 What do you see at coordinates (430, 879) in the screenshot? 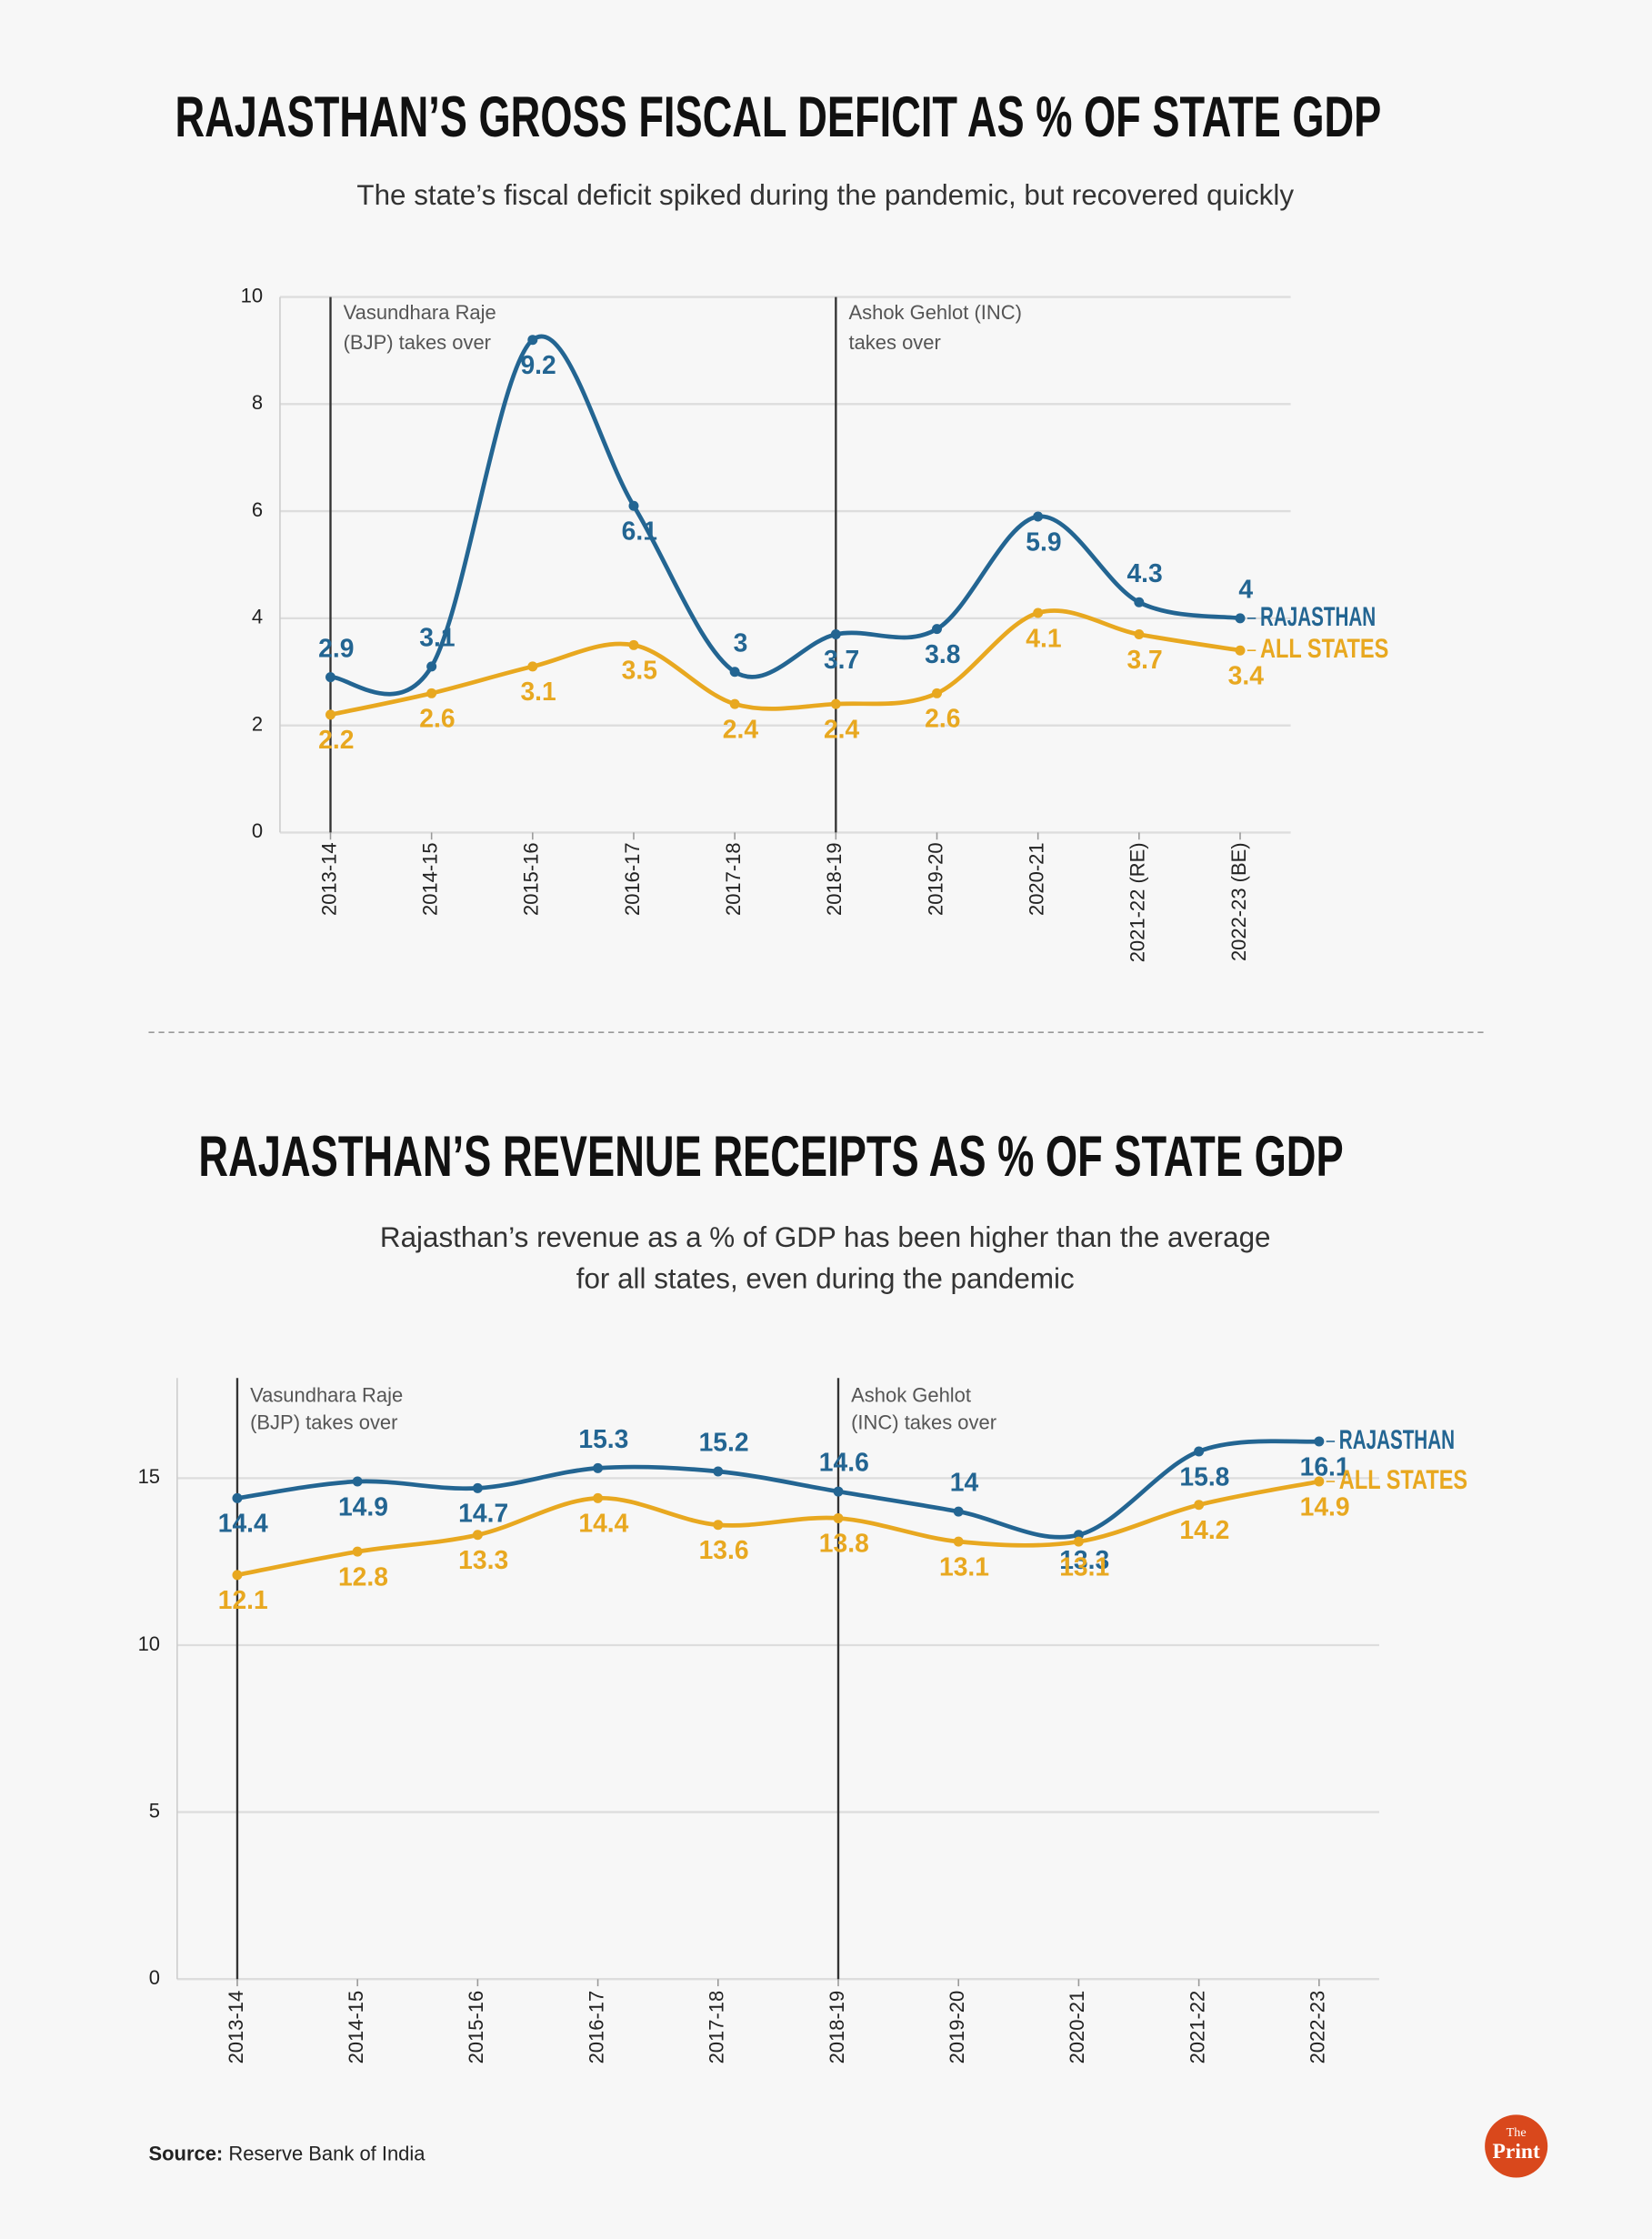
I see `x-tick-label: 2014-15` at bounding box center [430, 879].